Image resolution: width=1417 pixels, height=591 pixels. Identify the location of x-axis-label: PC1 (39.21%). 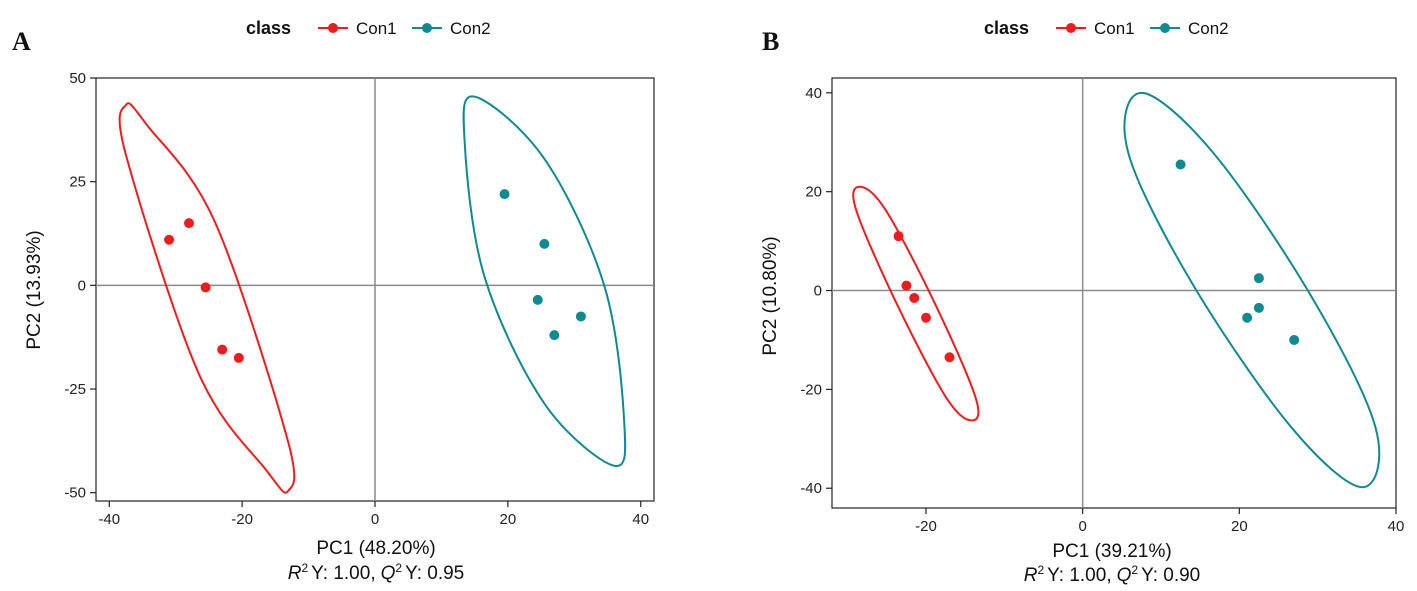
(1111, 551).